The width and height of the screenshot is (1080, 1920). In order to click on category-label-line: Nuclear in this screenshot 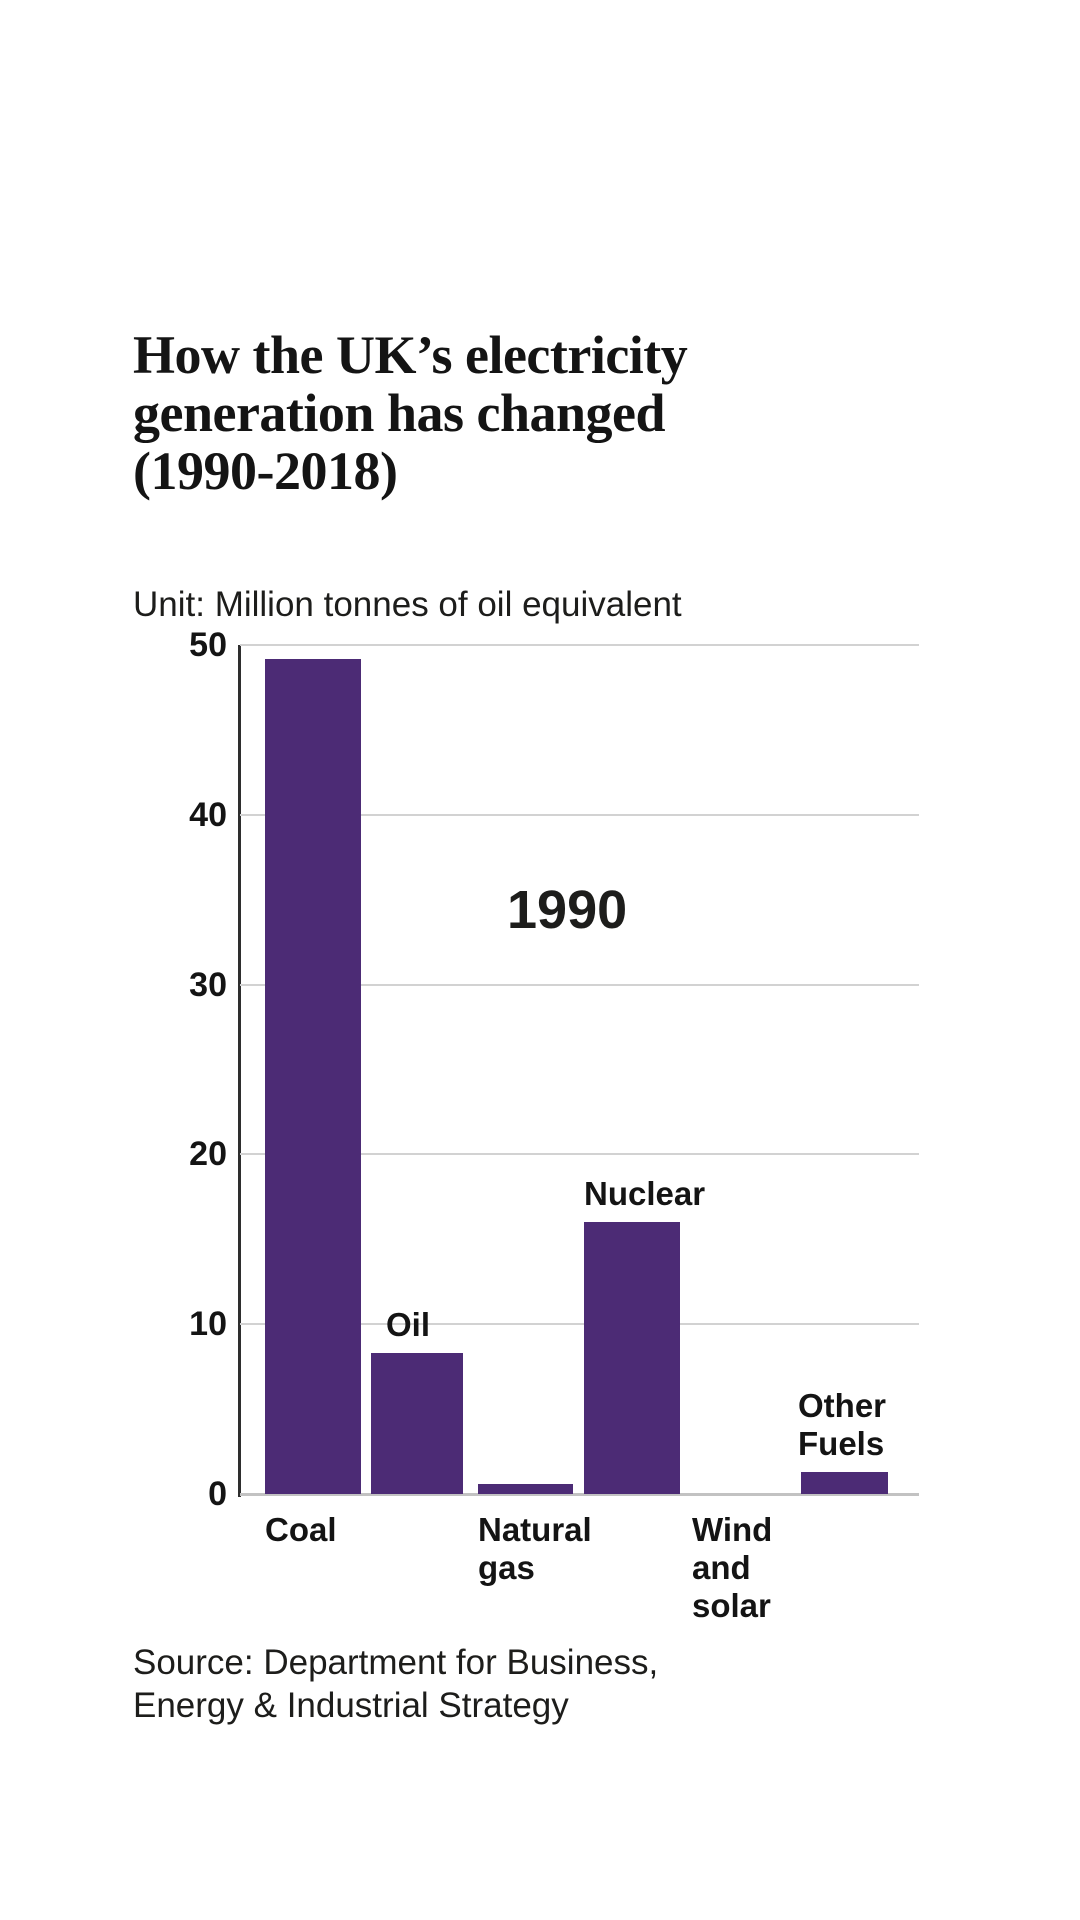, I will do `click(645, 1194)`.